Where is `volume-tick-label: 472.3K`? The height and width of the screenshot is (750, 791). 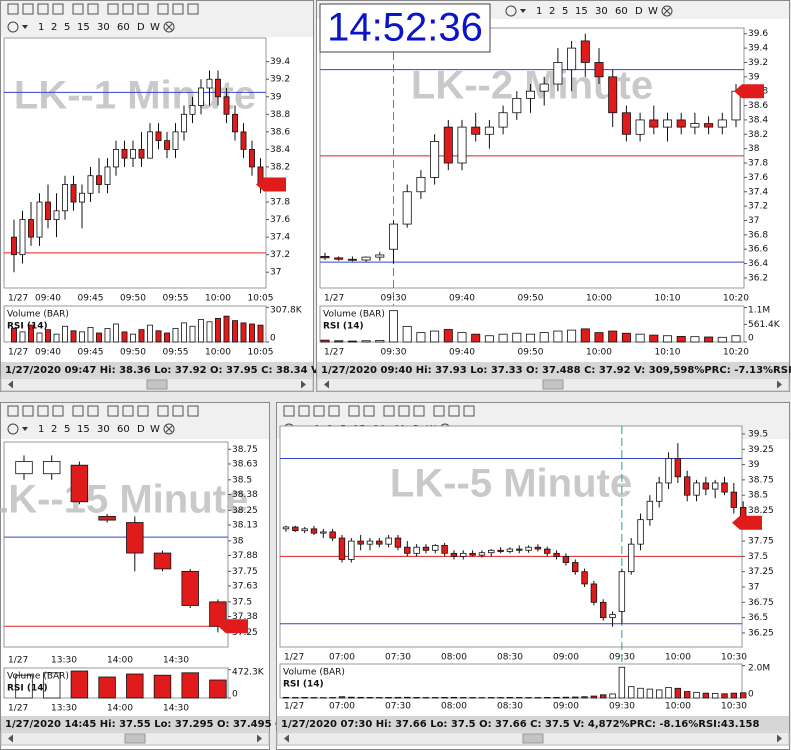 volume-tick-label: 472.3K is located at coordinates (248, 673).